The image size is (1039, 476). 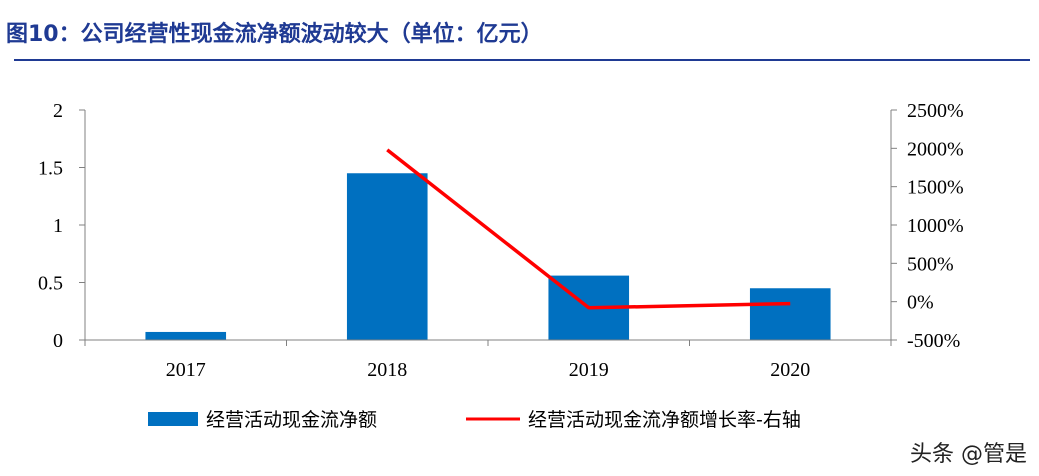 What do you see at coordinates (935, 149) in the screenshot?
I see `right-axis-tick-label: 2000%` at bounding box center [935, 149].